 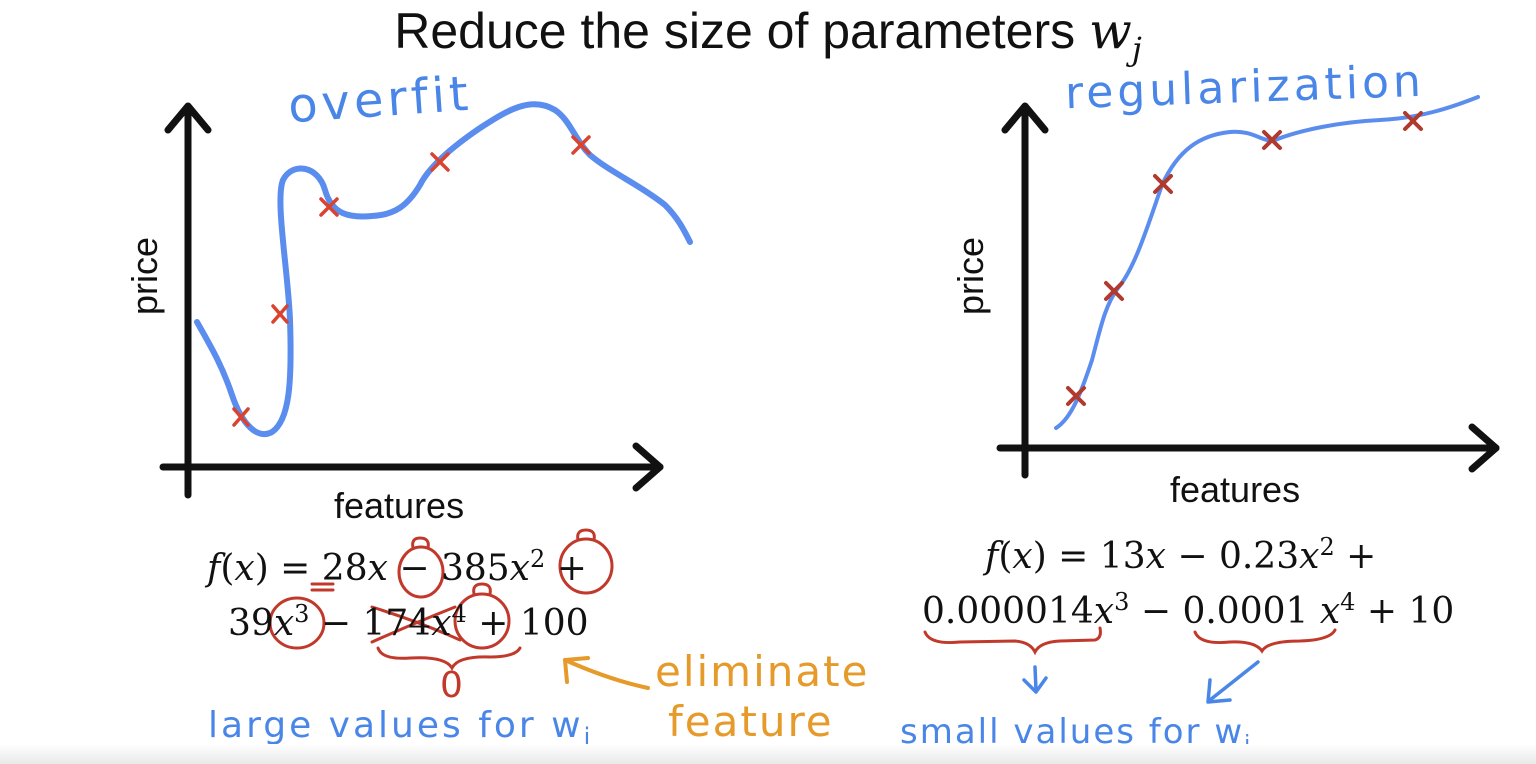 I want to click on left-data-points, so click(x=411, y=281).